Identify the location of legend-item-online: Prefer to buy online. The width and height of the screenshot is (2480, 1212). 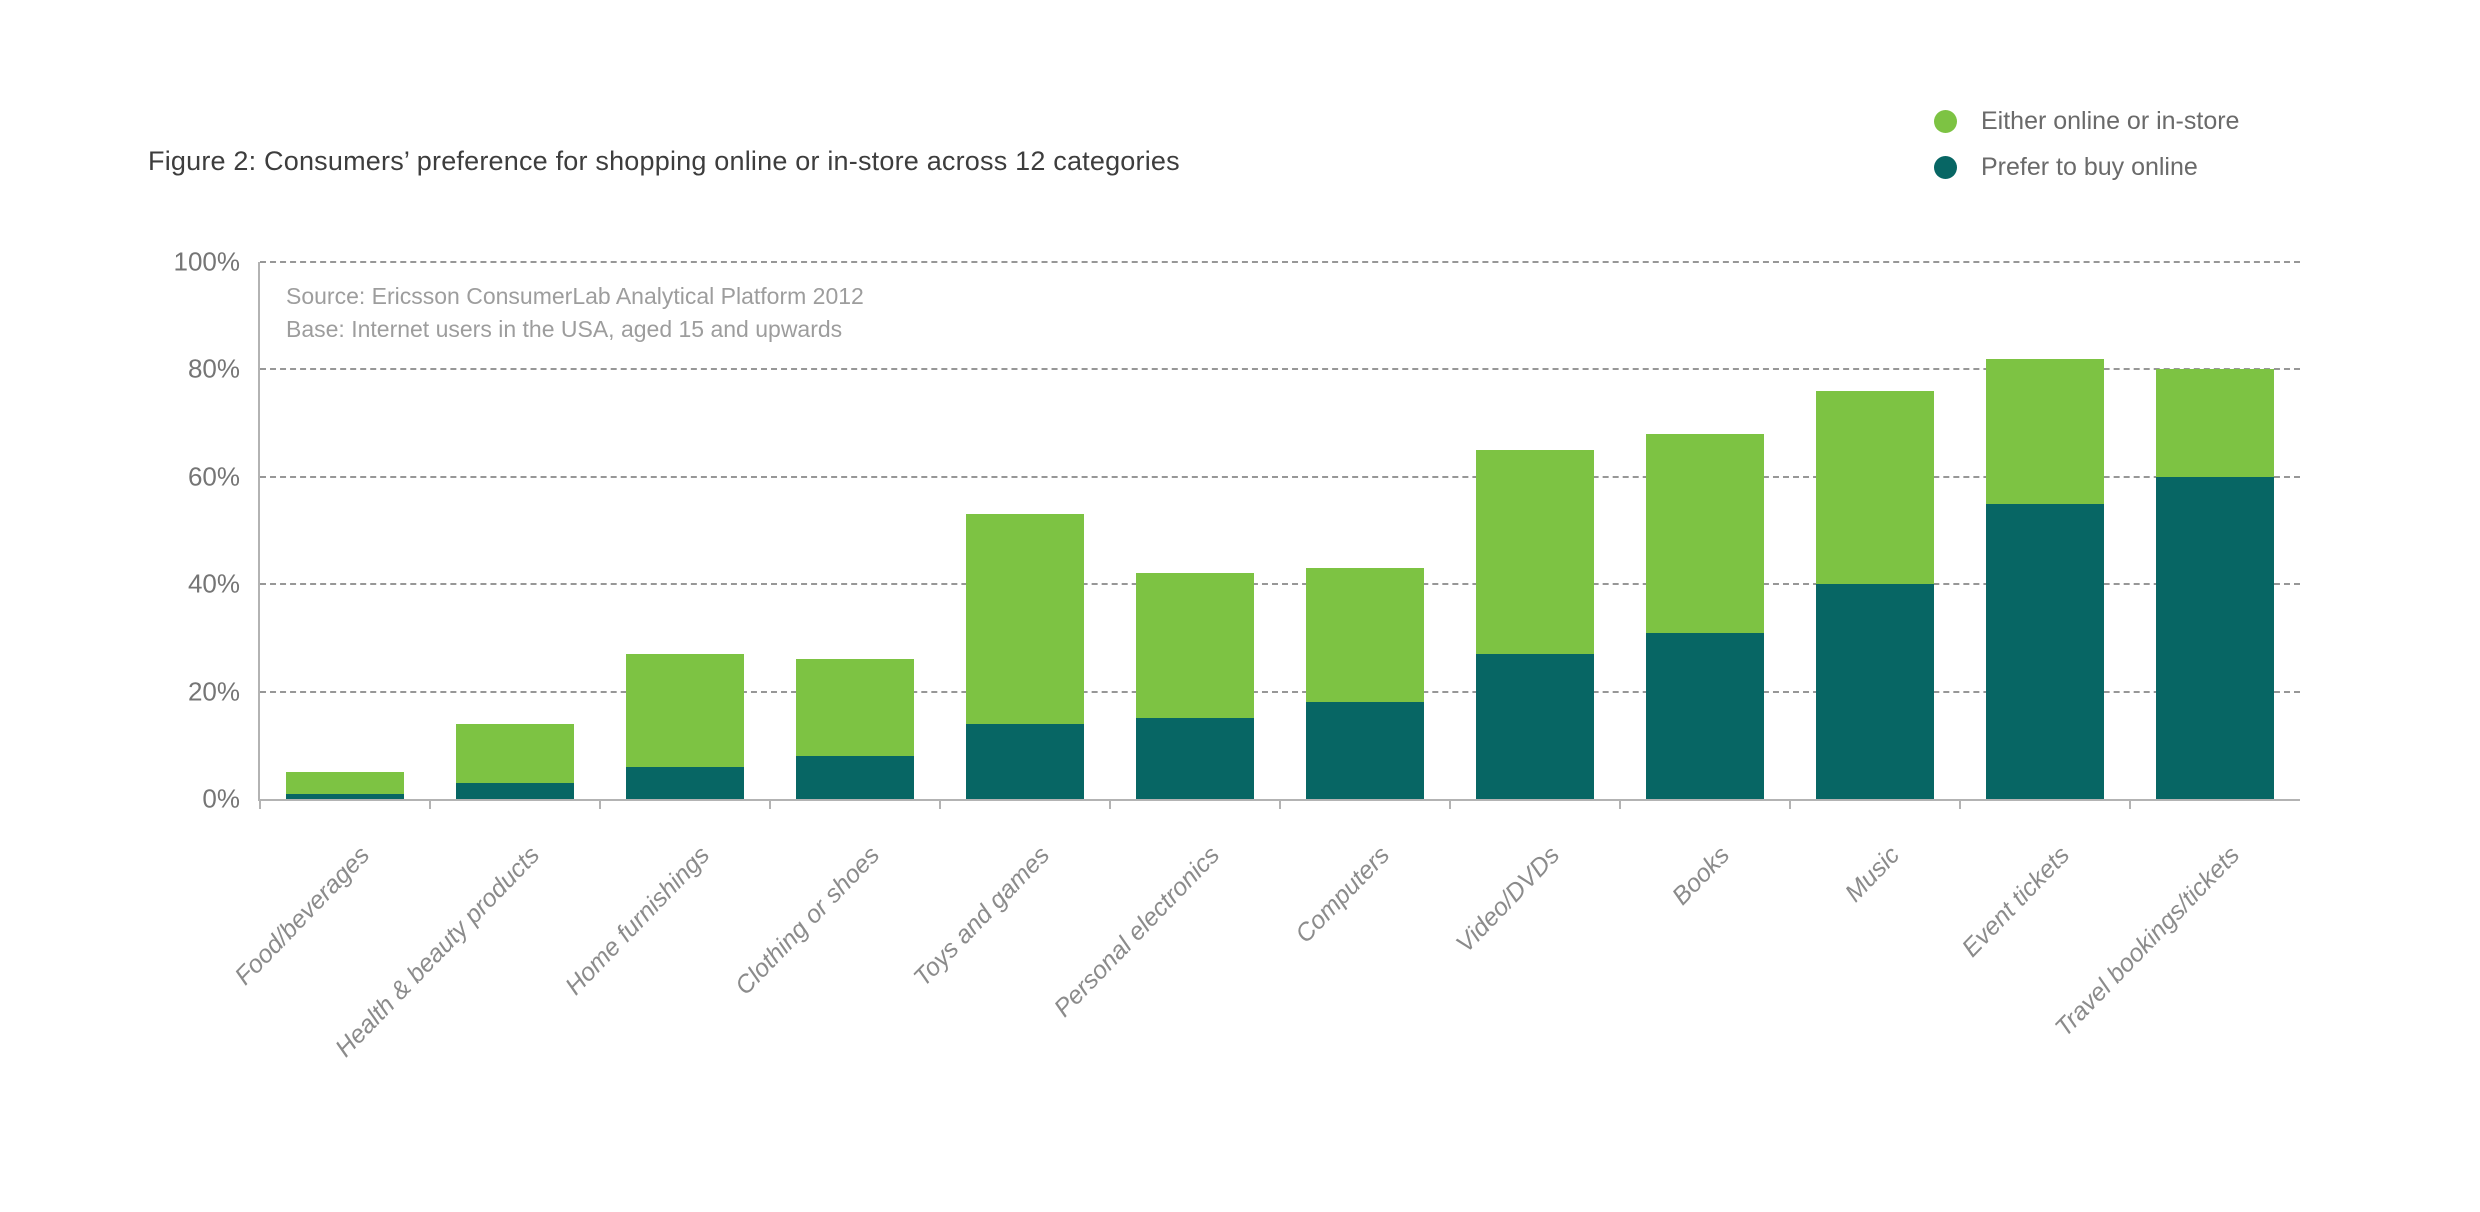
(2086, 167).